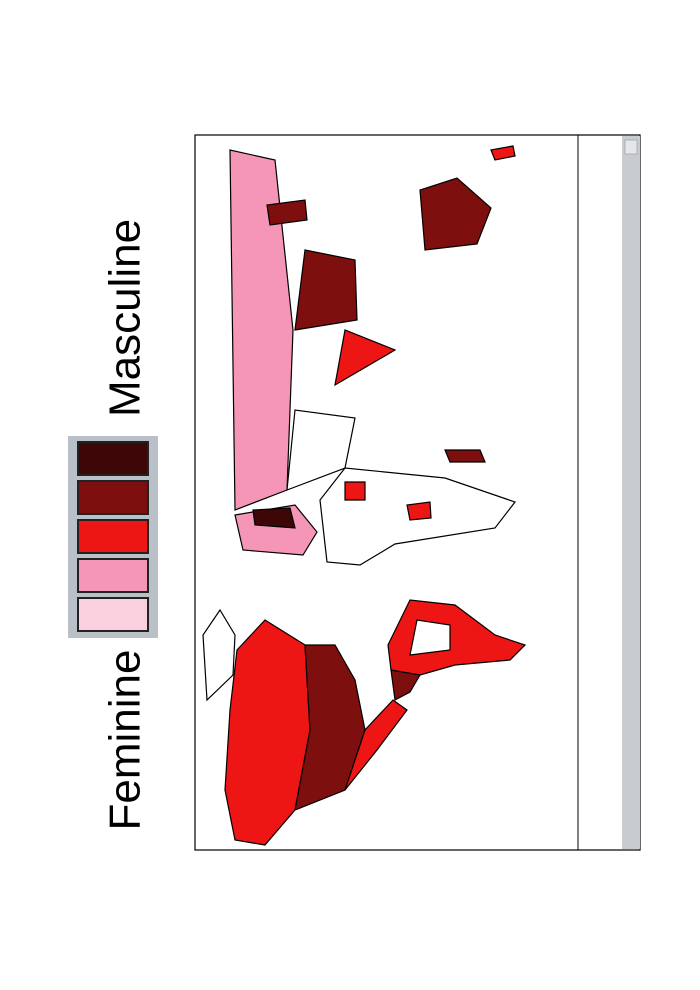 The height and width of the screenshot is (990, 700). What do you see at coordinates (455, 214) in the screenshot?
I see `australia` at bounding box center [455, 214].